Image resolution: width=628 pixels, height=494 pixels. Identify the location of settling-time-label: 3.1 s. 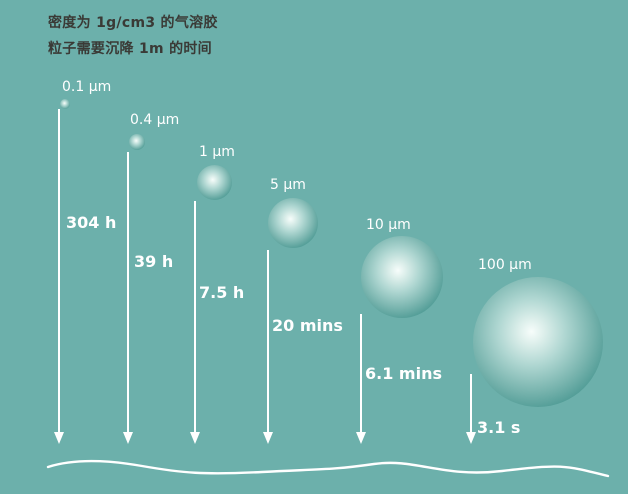
(499, 427).